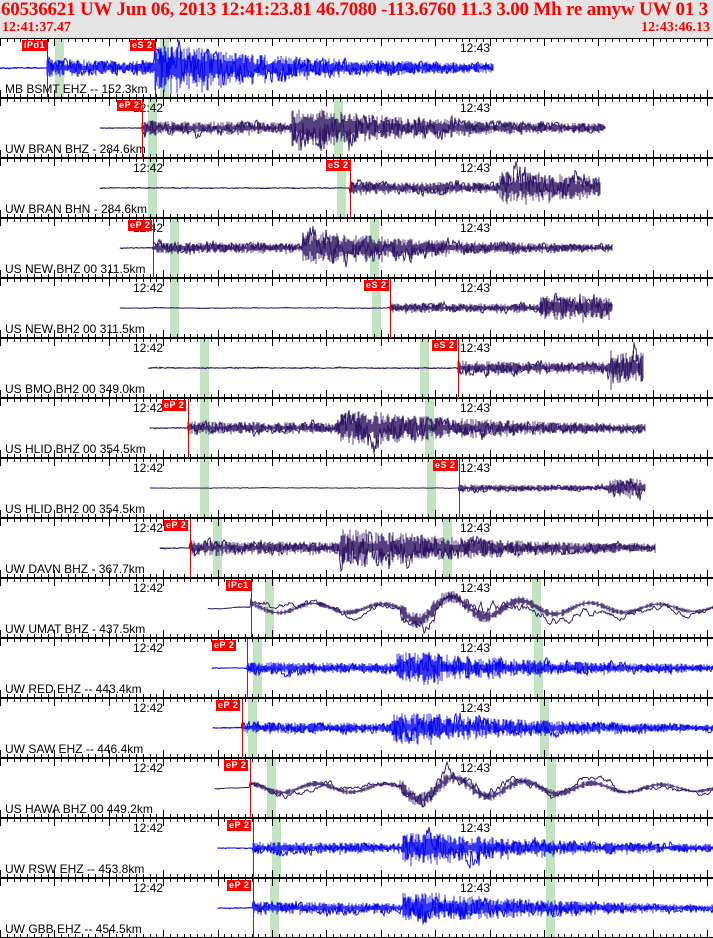  I want to click on trace-row: 12:42 12:43 eP 2 UW RSW EHZ -- 453.8km, so click(356, 848).